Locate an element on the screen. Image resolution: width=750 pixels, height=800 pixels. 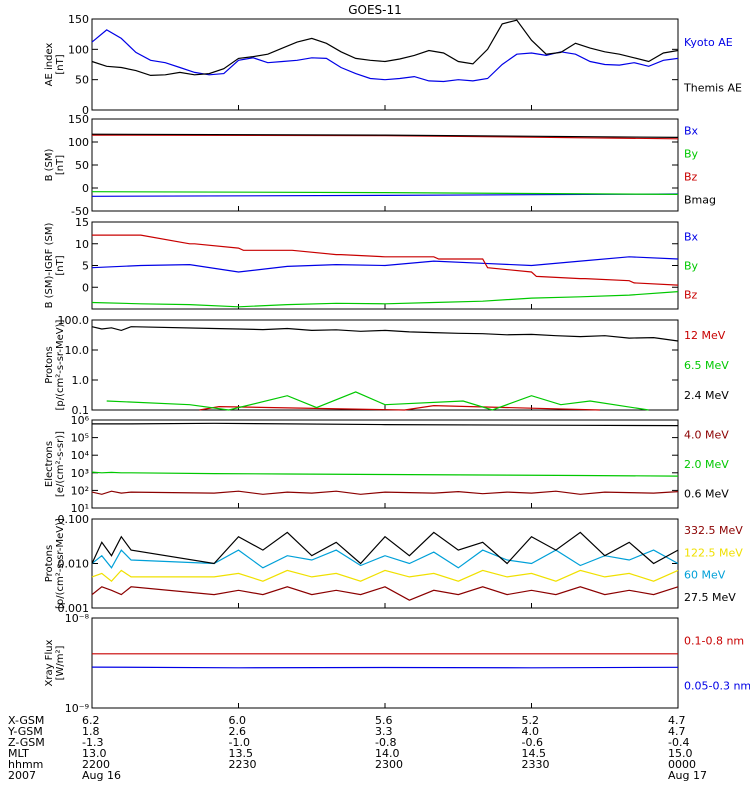
series-line-kyoto-ae is located at coordinates (385, 56).